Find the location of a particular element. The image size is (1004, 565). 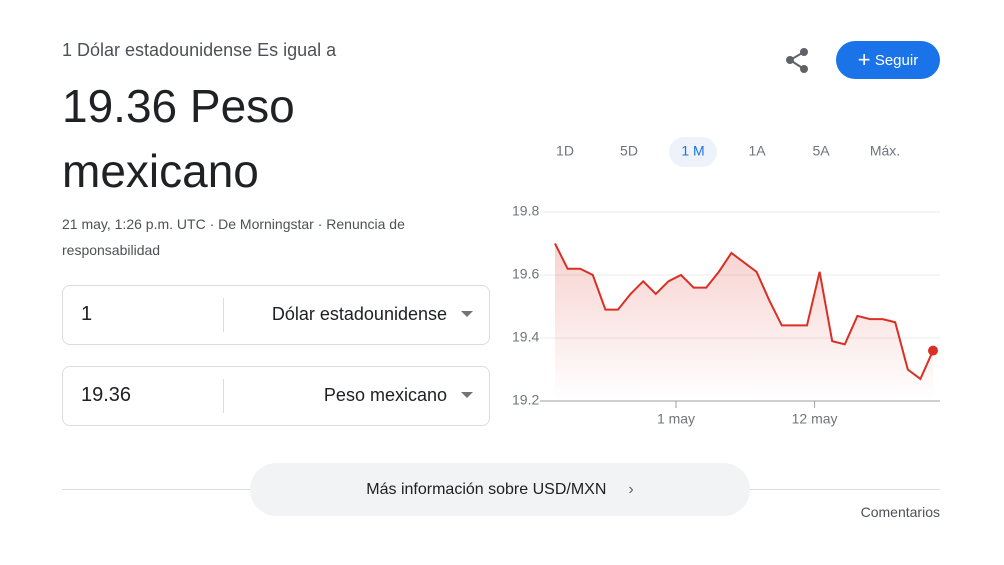

y-tick-label: 19.2 is located at coordinates (525, 400).